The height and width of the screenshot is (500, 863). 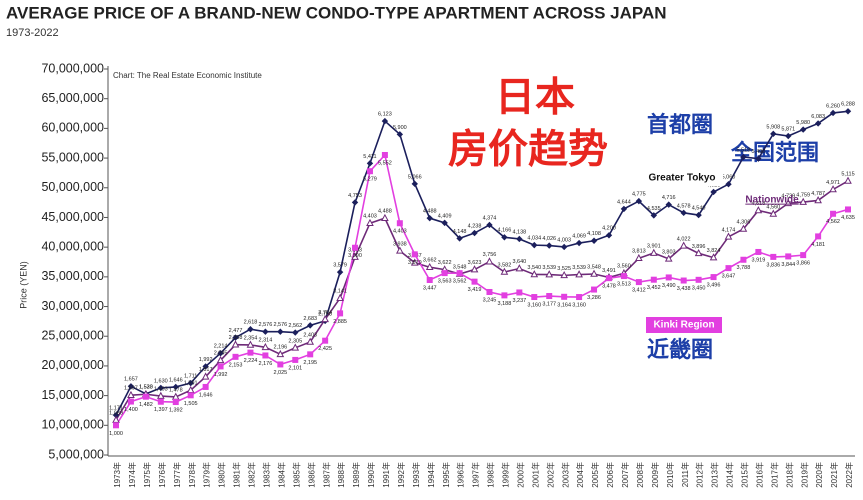 I want to click on data-label: 5,279, so click(x=370, y=180).